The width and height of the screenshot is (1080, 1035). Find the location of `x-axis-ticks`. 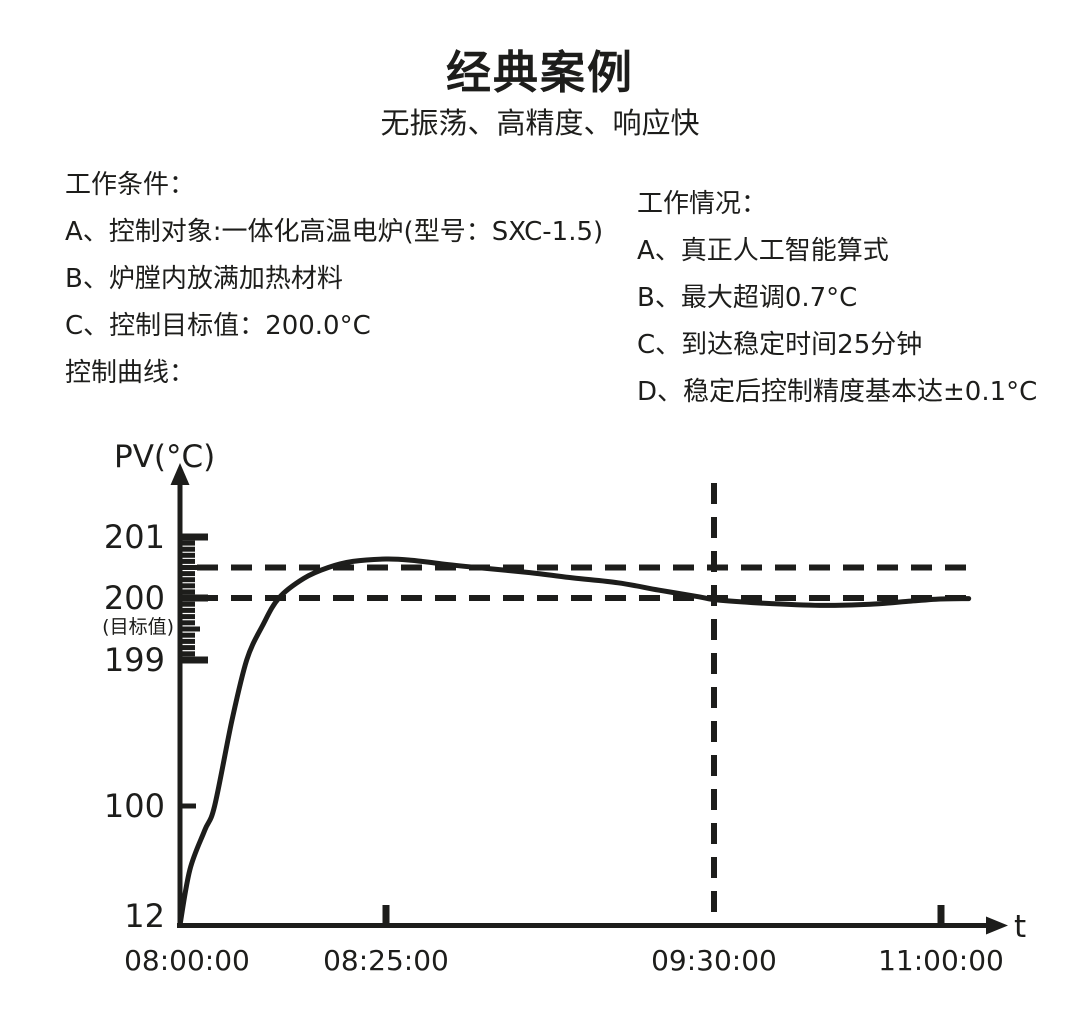

x-axis-ticks is located at coordinates (663, 914).